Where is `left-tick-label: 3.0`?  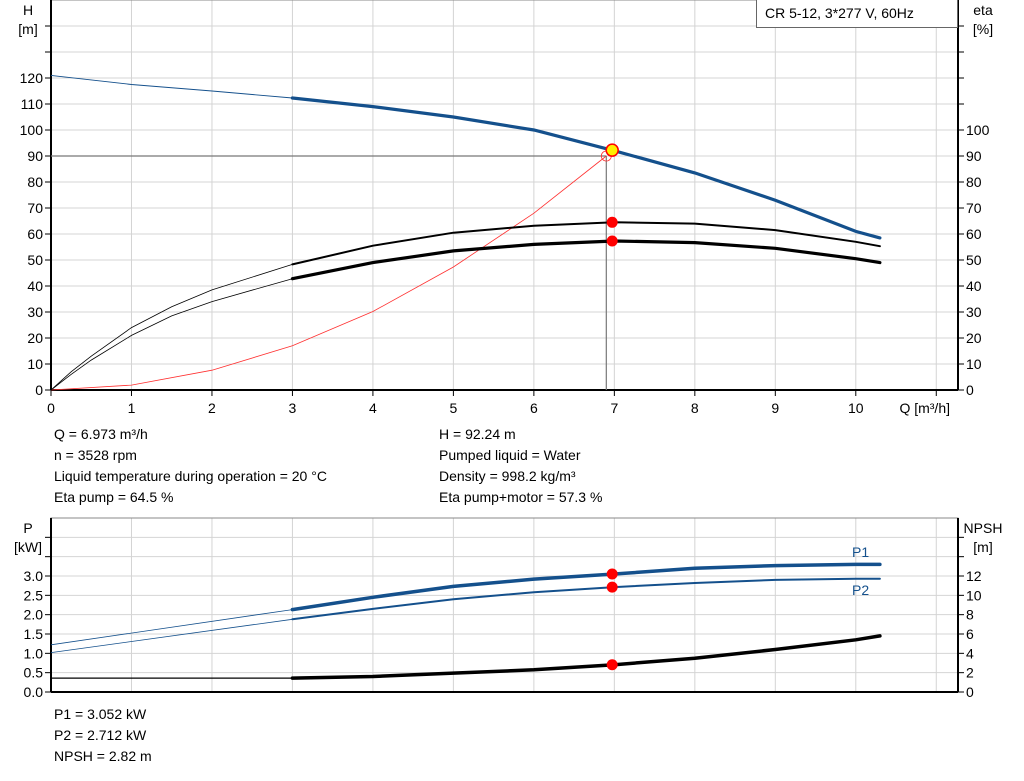
left-tick-label: 3.0 is located at coordinates (34, 576).